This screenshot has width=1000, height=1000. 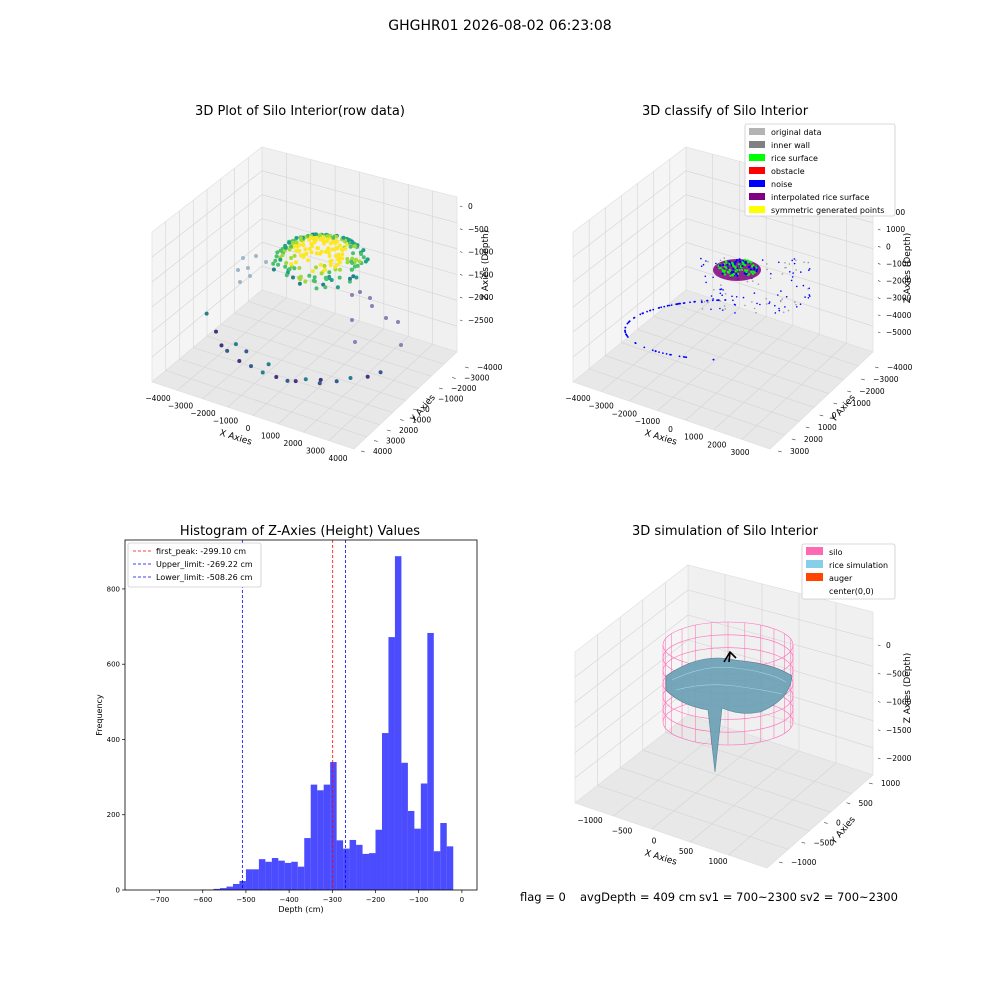 I want to click on x-tick-label: −400, so click(x=289, y=900).